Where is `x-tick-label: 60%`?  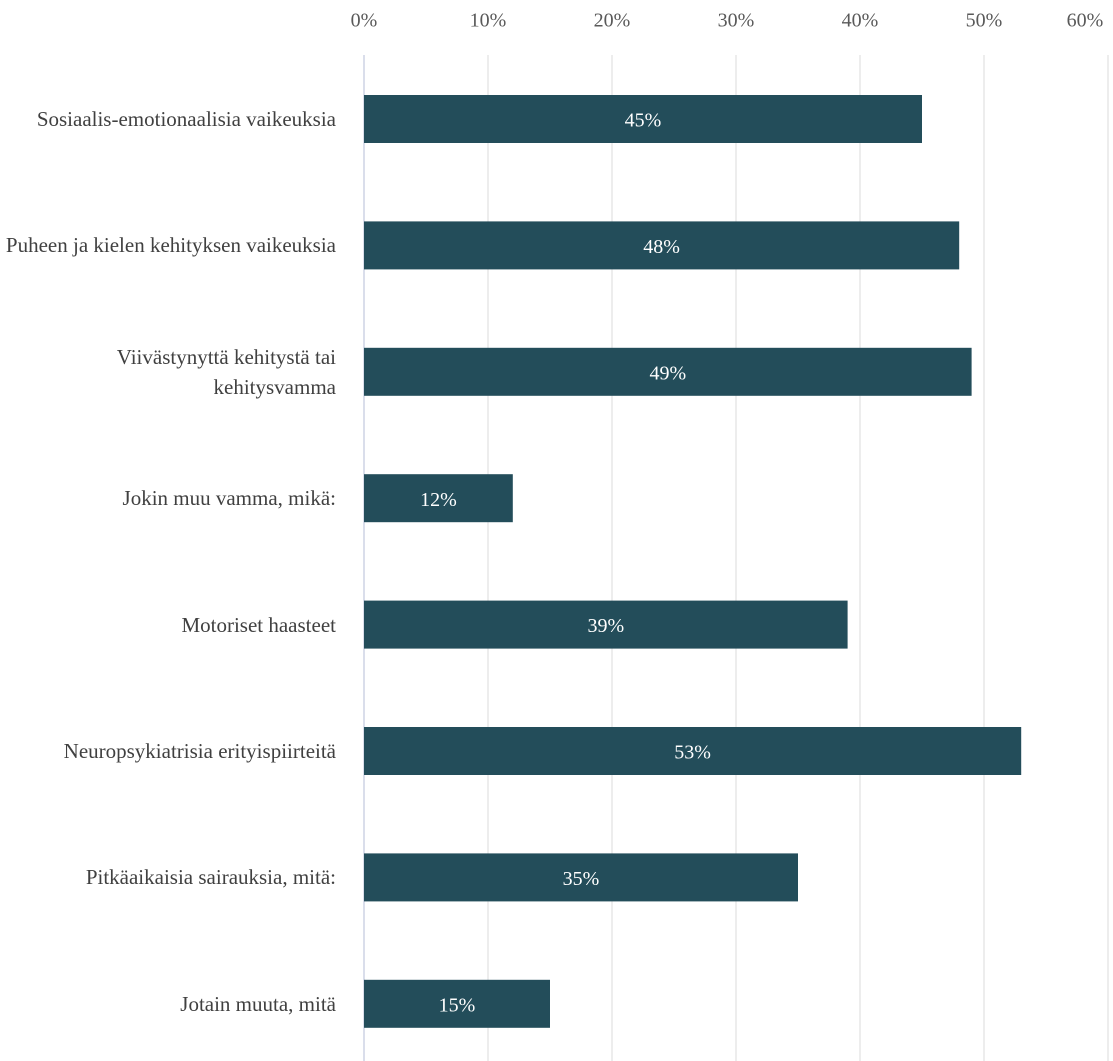 x-tick-label: 60% is located at coordinates (1085, 21).